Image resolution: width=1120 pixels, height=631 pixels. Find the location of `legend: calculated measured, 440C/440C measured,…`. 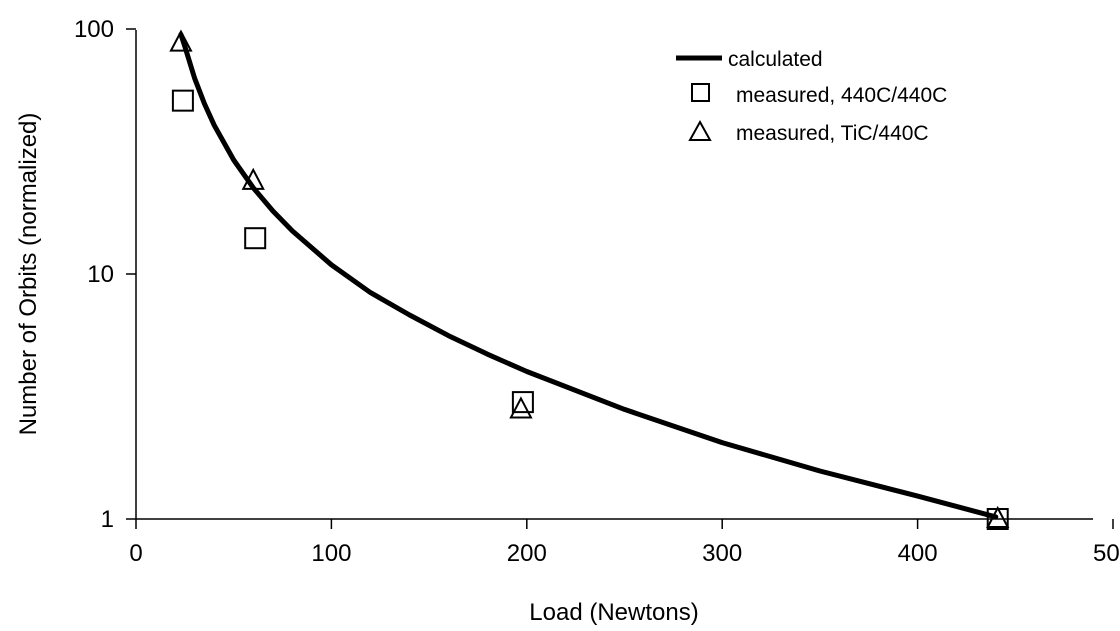

legend: calculated measured, 440C/440C measured,… is located at coordinates (811, 96).